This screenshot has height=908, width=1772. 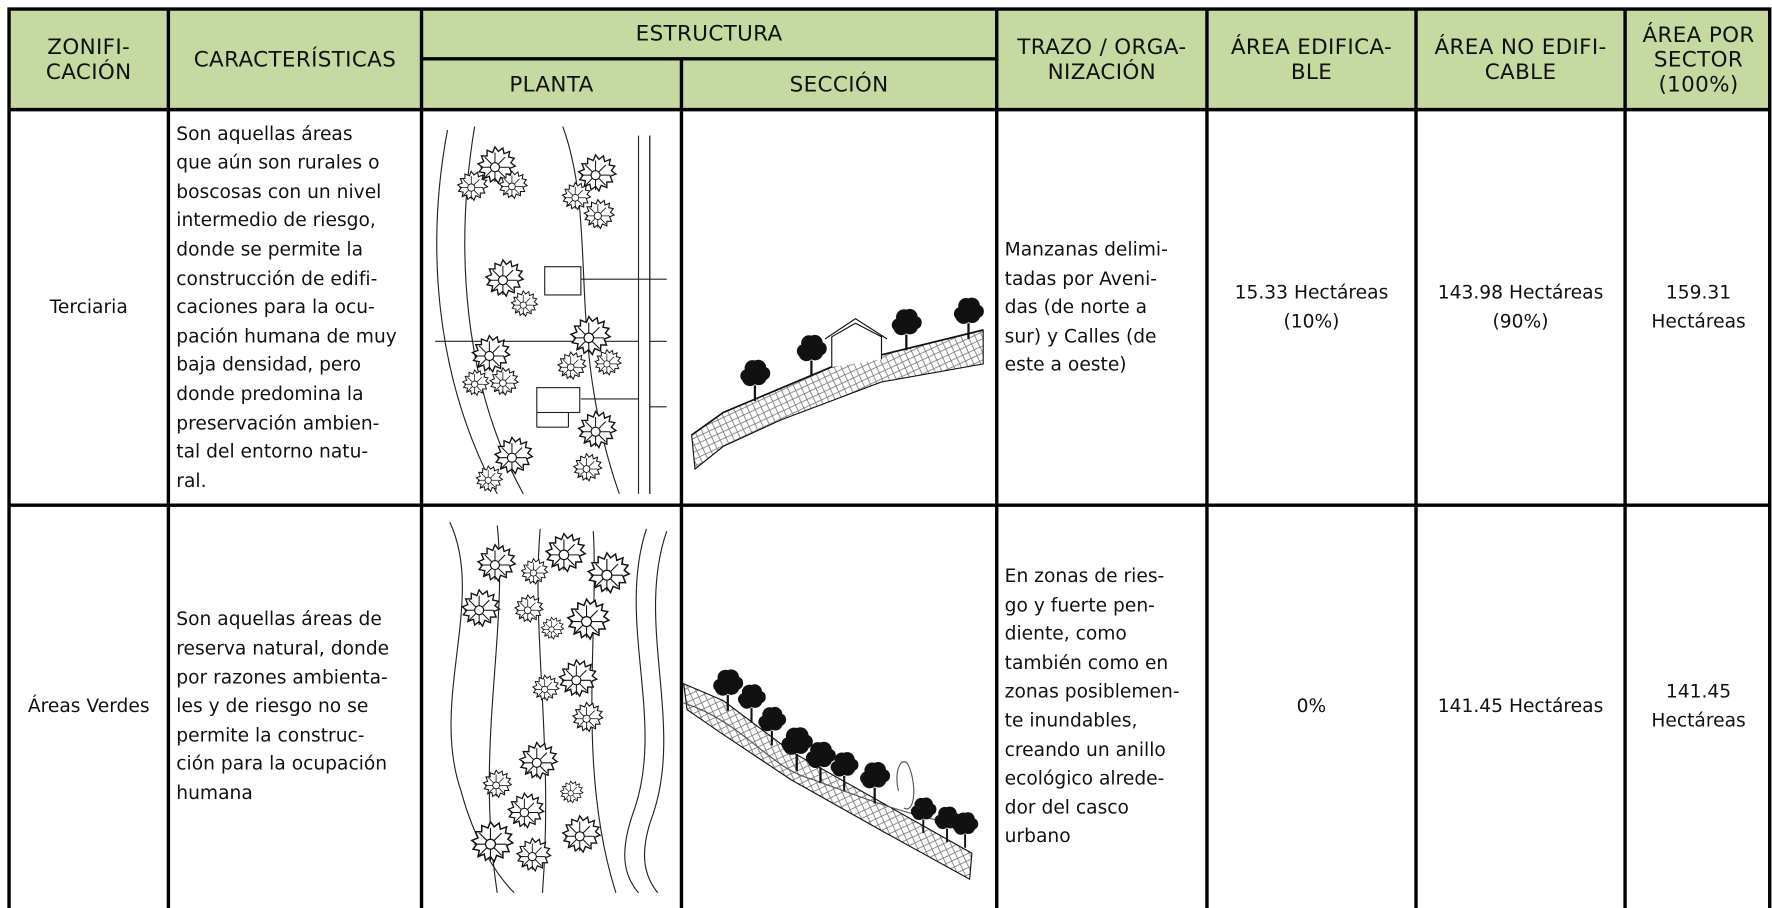 I want to click on zone-cell: Terciaria, so click(x=88, y=307).